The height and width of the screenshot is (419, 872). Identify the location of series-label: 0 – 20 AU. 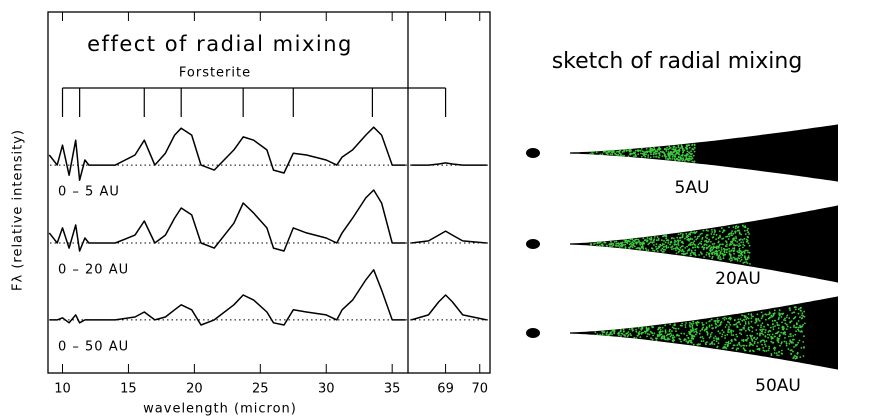
(93, 270).